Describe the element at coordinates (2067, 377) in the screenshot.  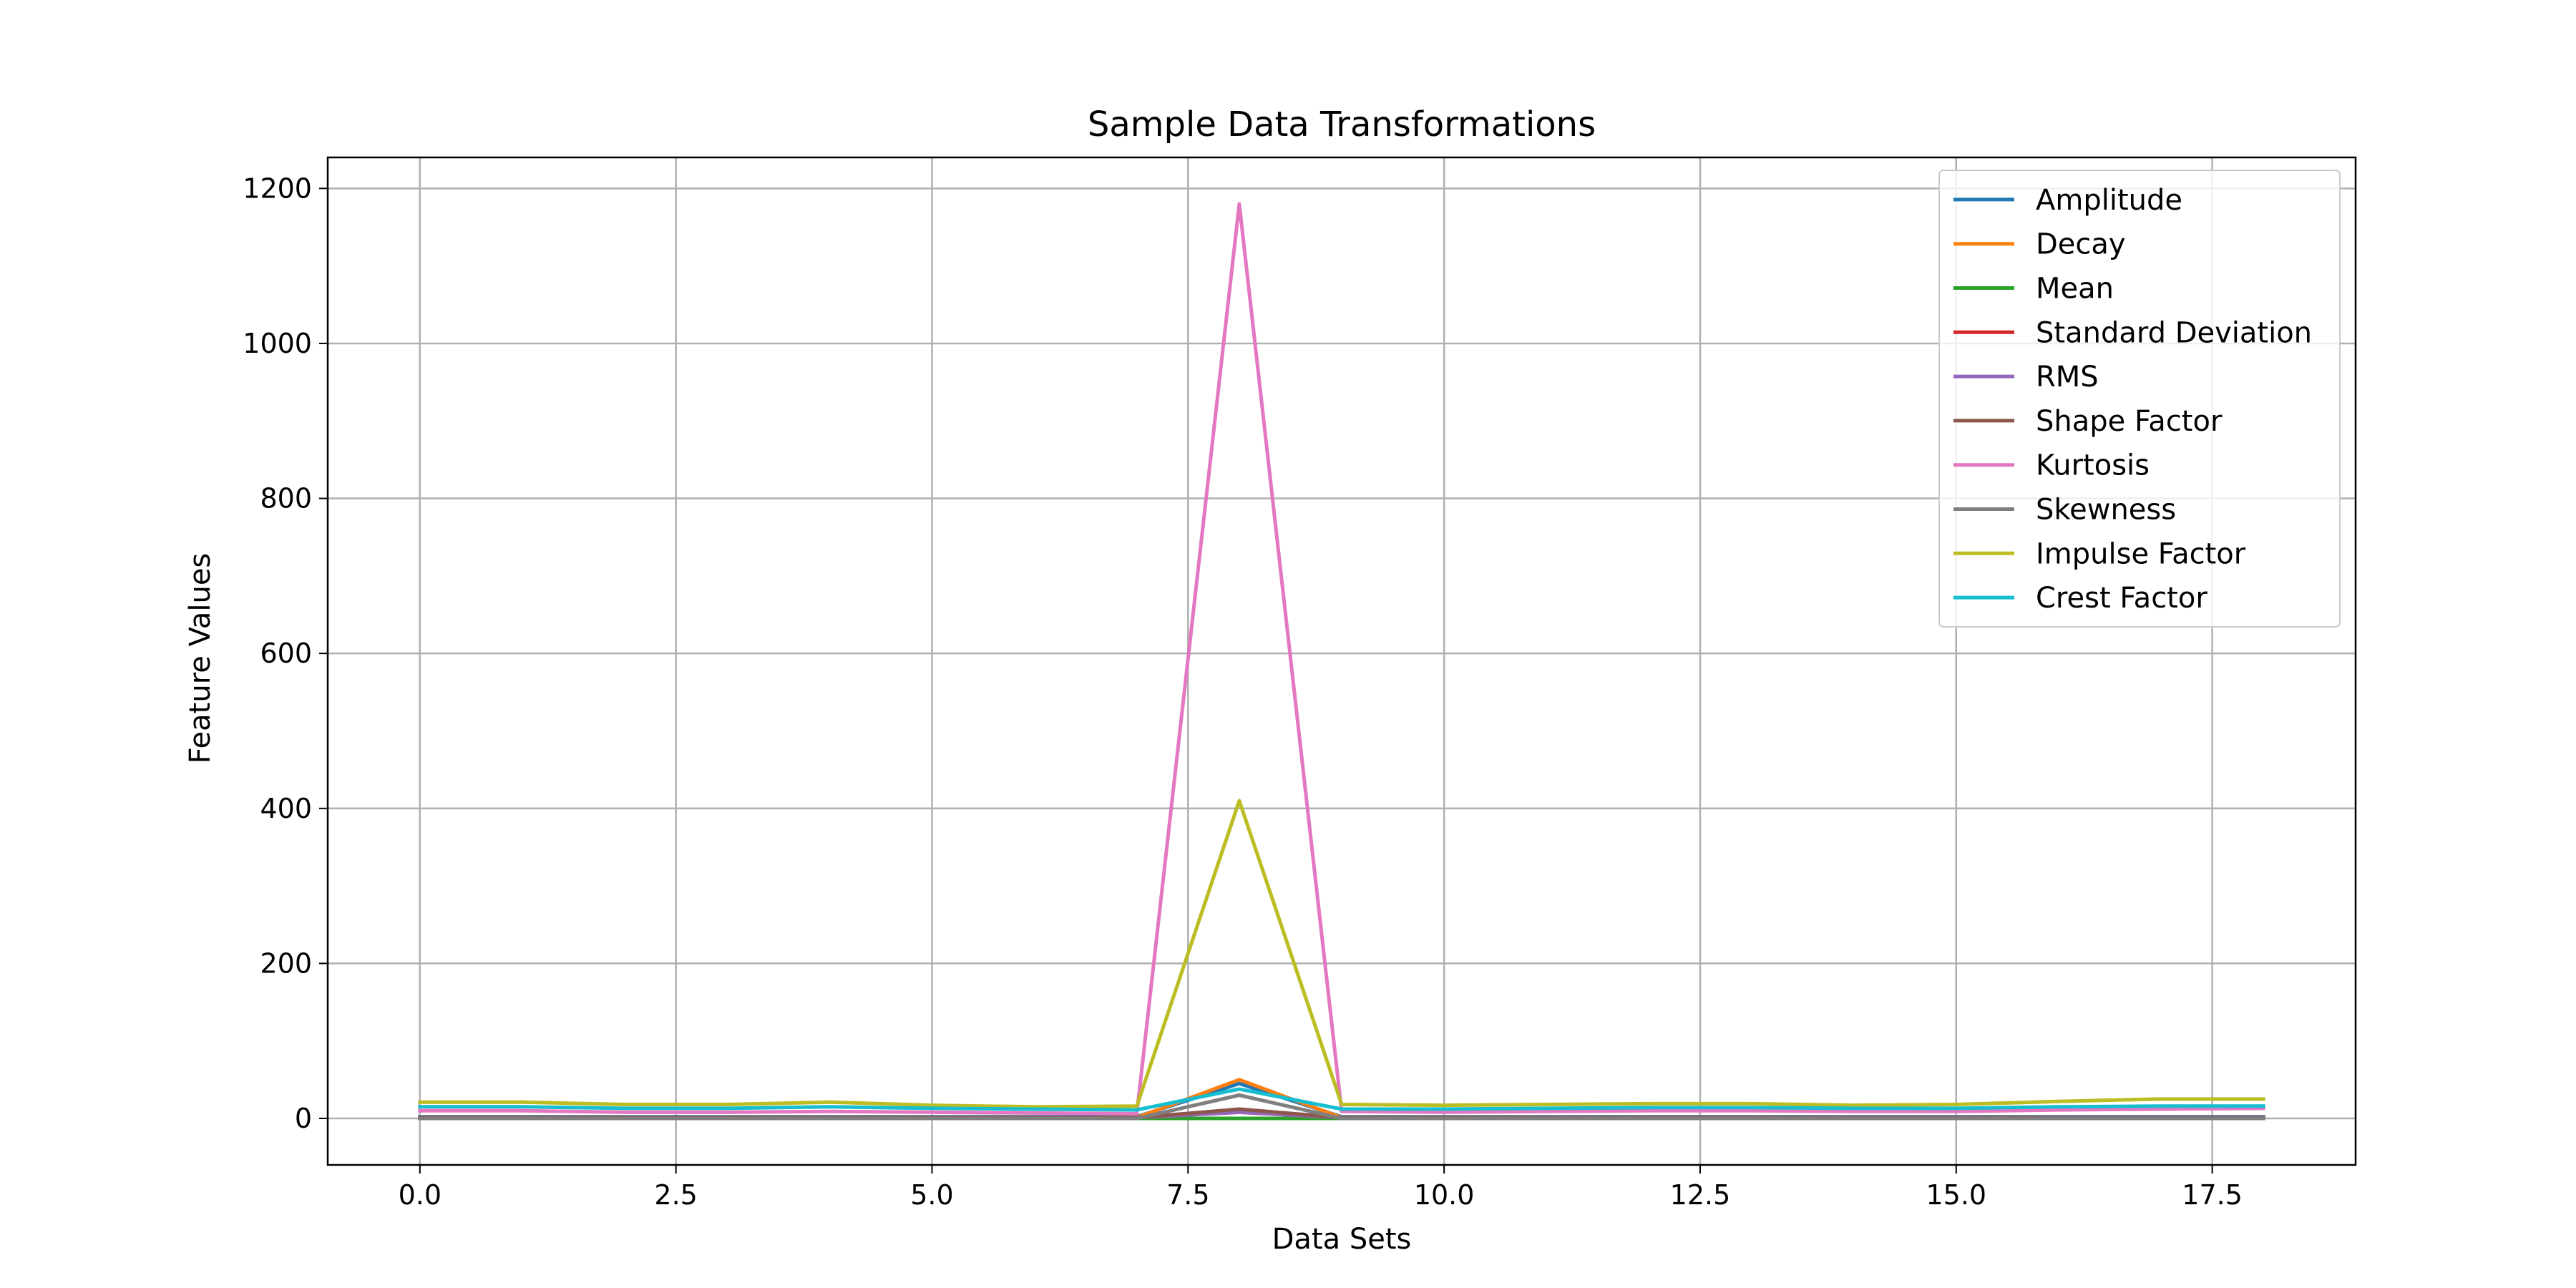
I see `legend-label-rms: RMS` at that location.